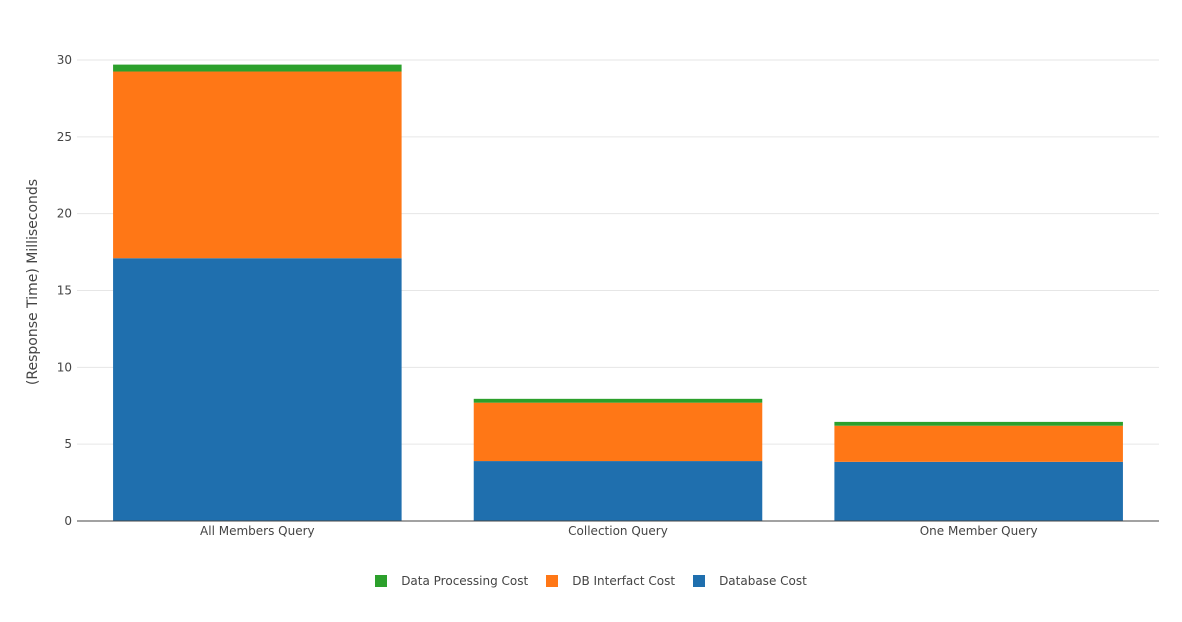 The image size is (1182, 622). I want to click on legend-label: DB Interfact Cost, so click(624, 581).